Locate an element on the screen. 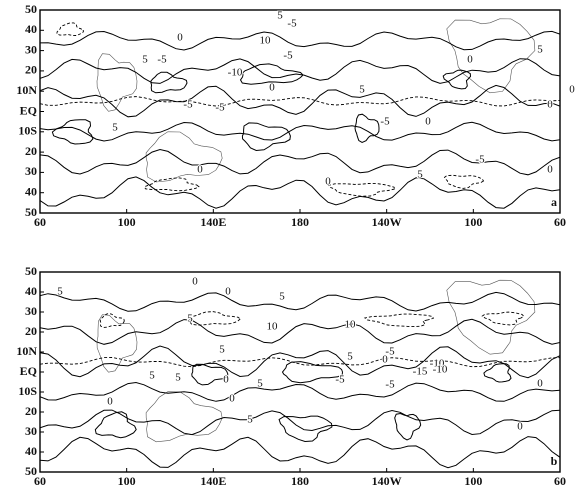  panel-label: a is located at coordinates (554, 202).